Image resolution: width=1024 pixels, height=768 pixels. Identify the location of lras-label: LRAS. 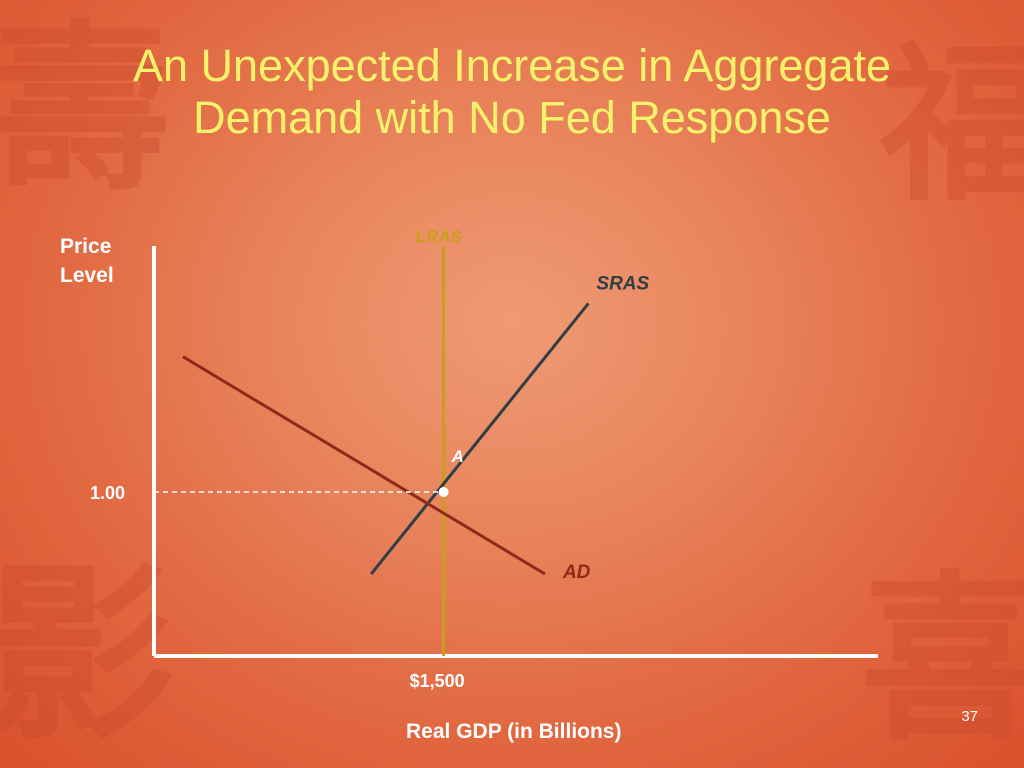
(439, 236).